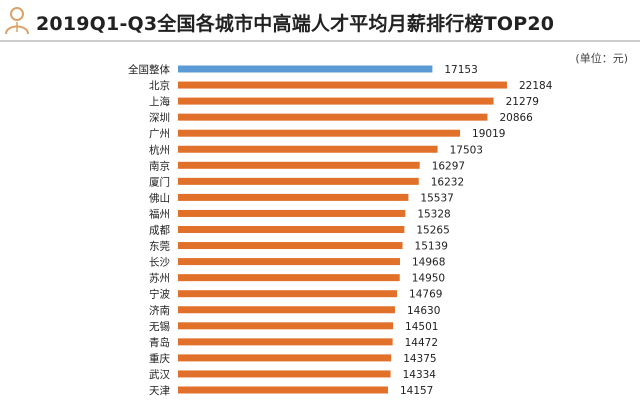  I want to click on data-label: 14950, so click(428, 279).